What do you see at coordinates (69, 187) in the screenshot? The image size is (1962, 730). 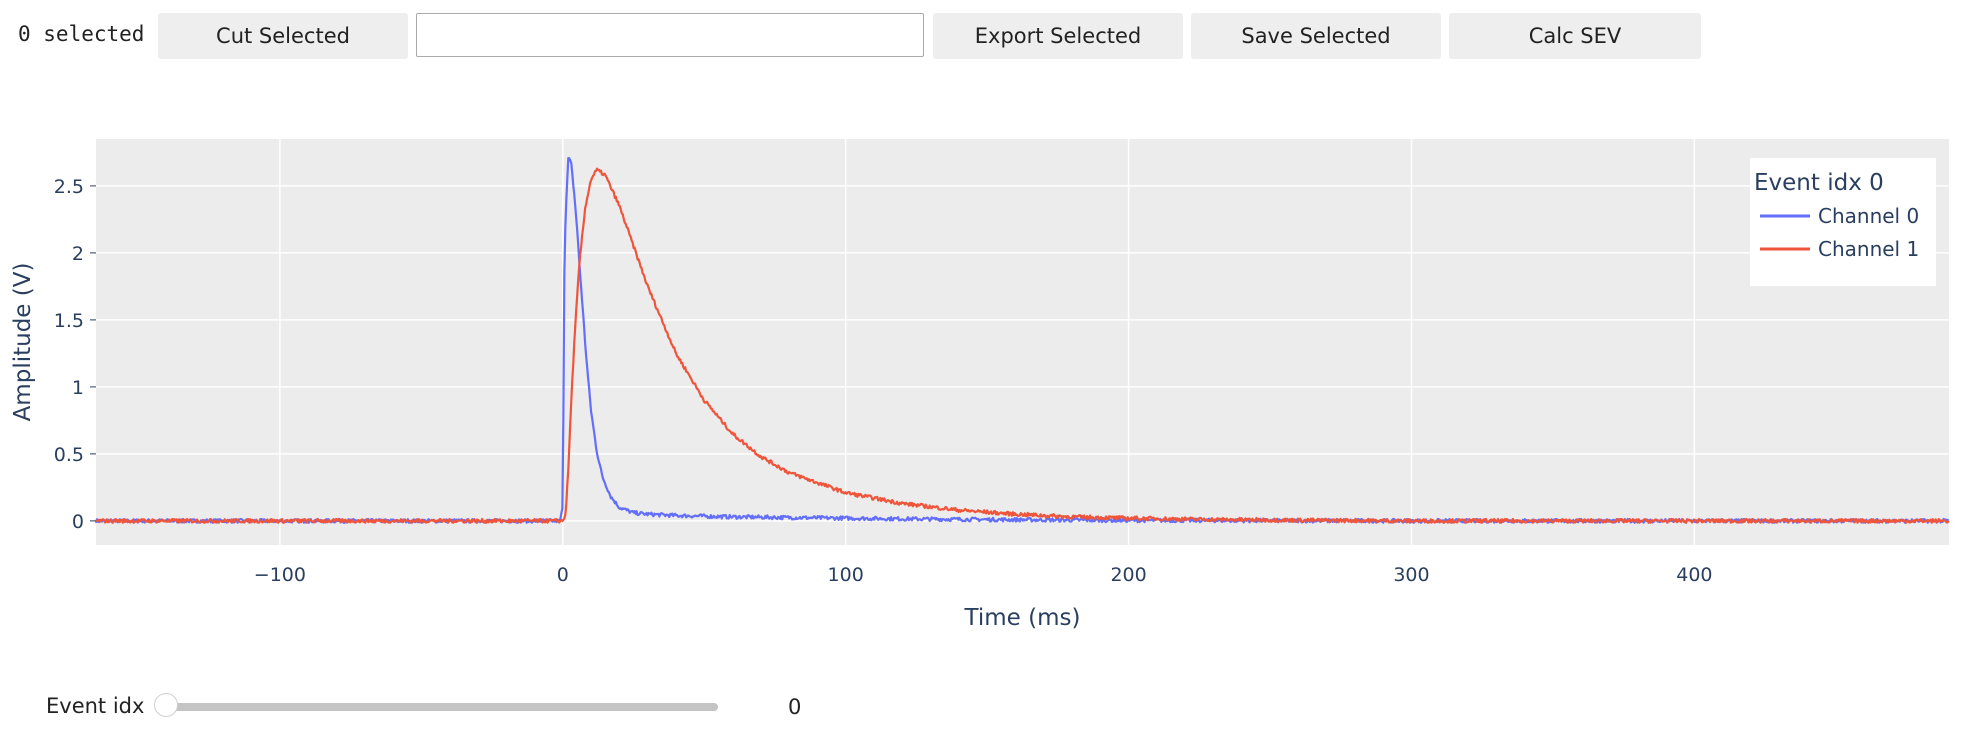 I see `y-tick-label: 2.5` at bounding box center [69, 187].